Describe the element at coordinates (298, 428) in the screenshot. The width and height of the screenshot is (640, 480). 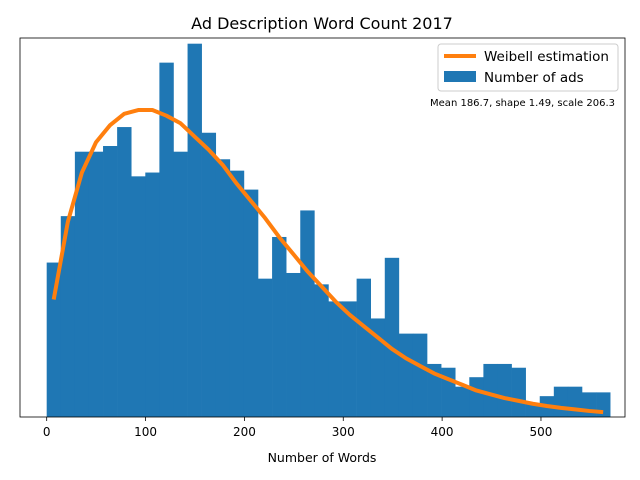
I see `x-axis-ticks: 0 100 200 300 400 500` at that location.